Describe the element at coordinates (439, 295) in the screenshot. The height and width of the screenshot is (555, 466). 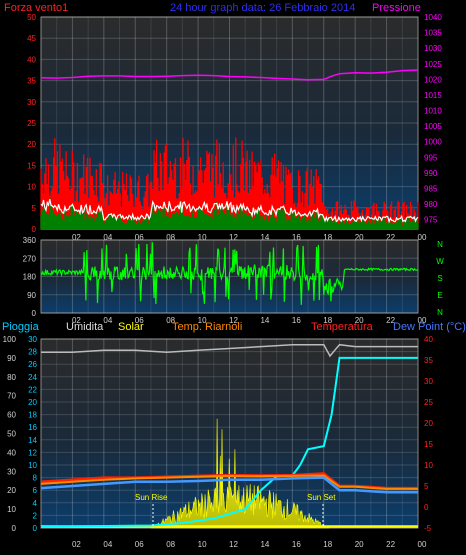
I see `compass-label-E: E` at that location.